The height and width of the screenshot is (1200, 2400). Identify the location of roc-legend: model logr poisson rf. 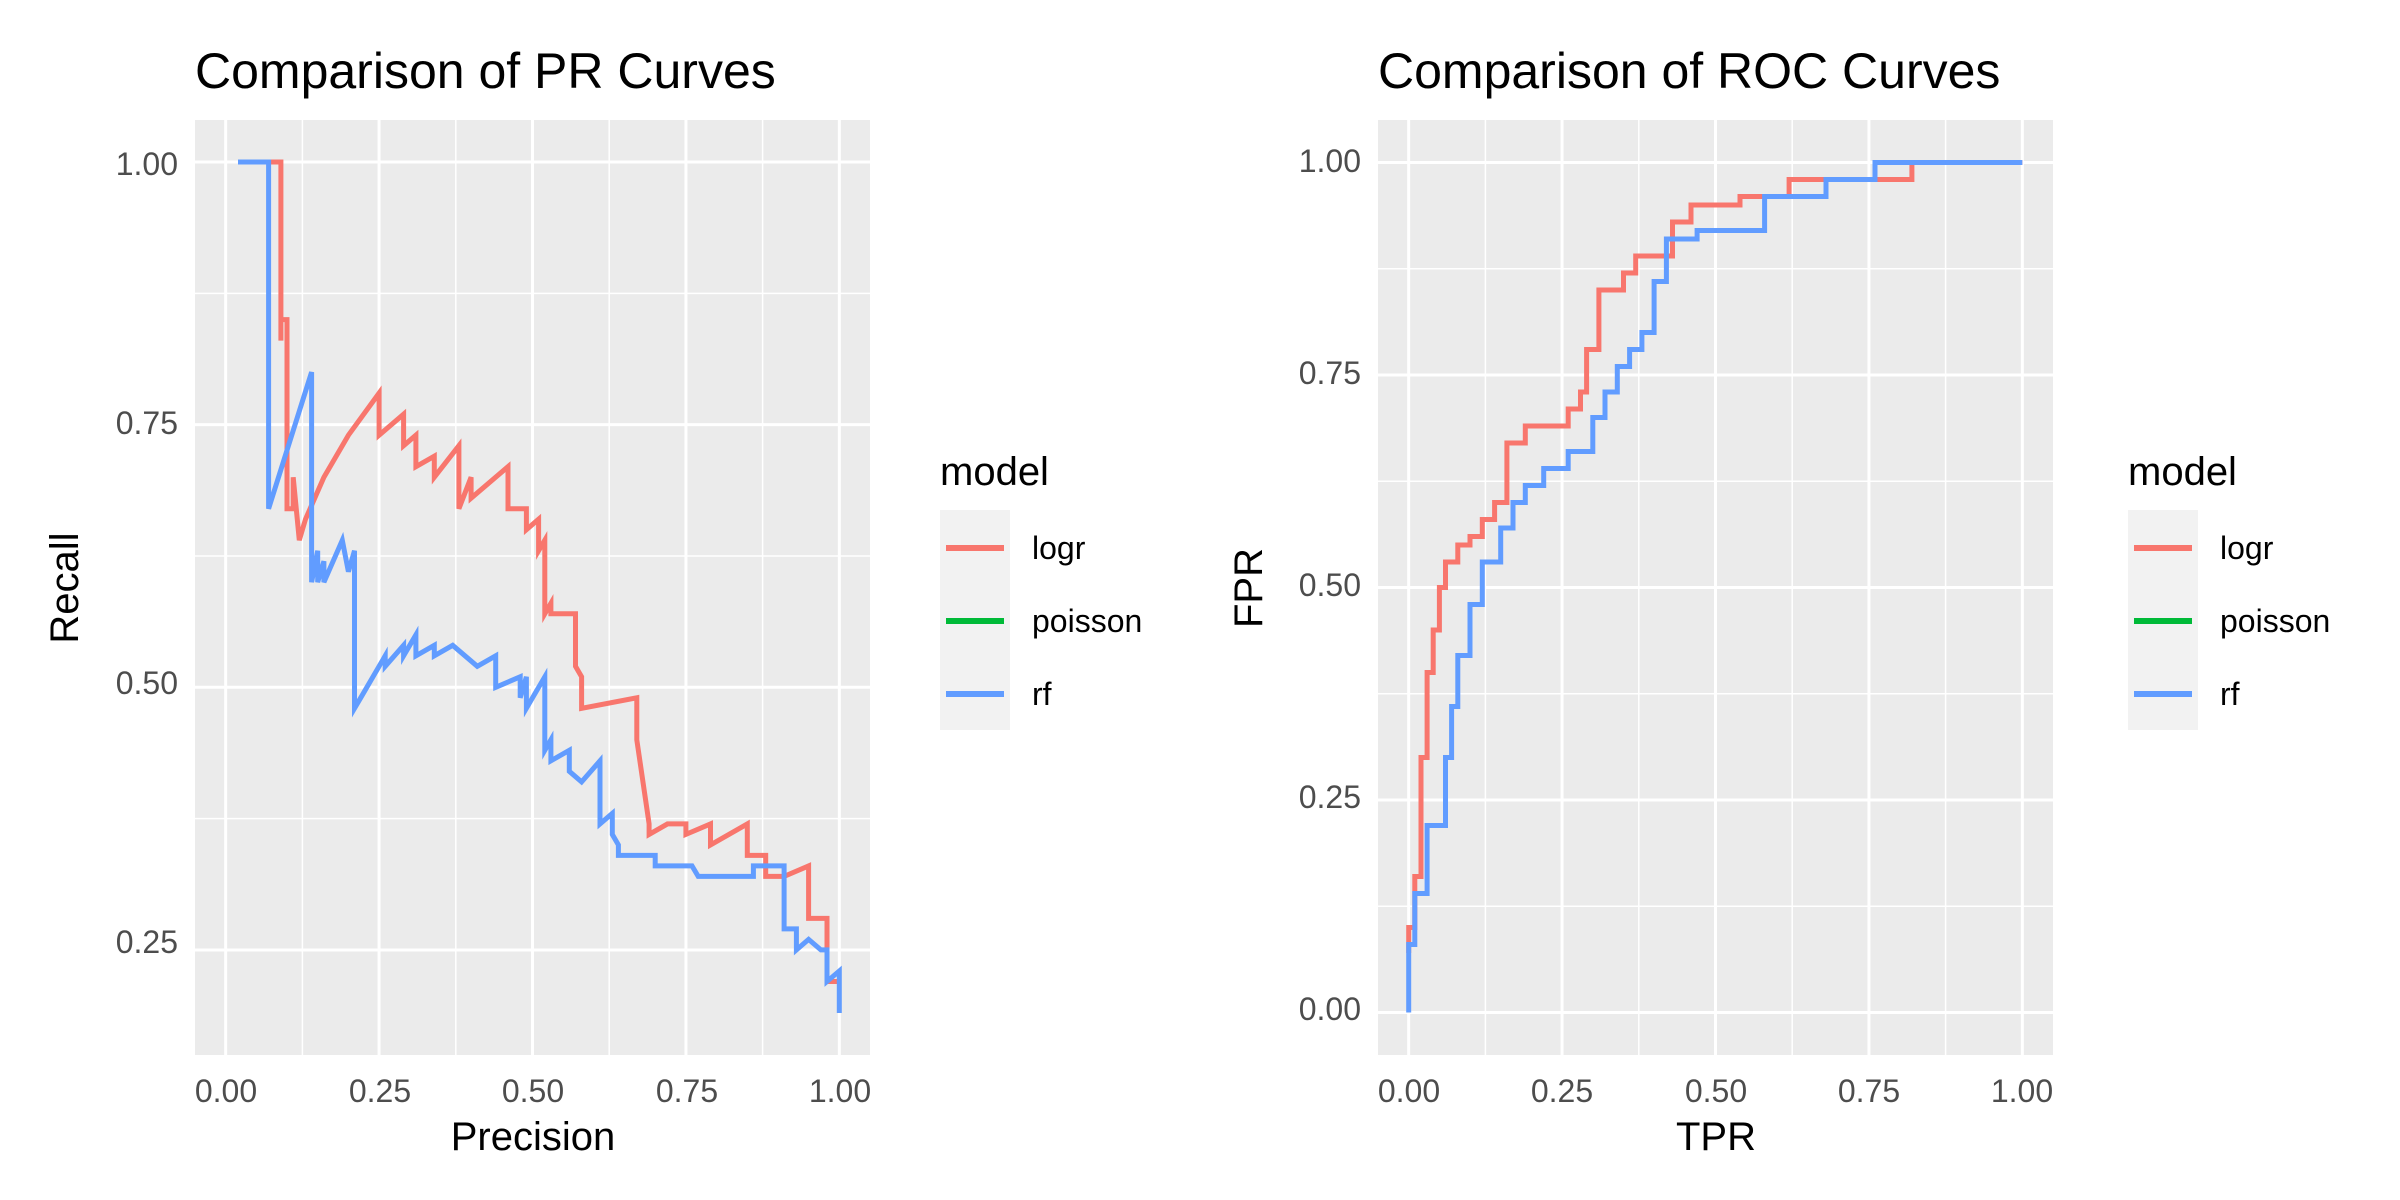
(2229, 590).